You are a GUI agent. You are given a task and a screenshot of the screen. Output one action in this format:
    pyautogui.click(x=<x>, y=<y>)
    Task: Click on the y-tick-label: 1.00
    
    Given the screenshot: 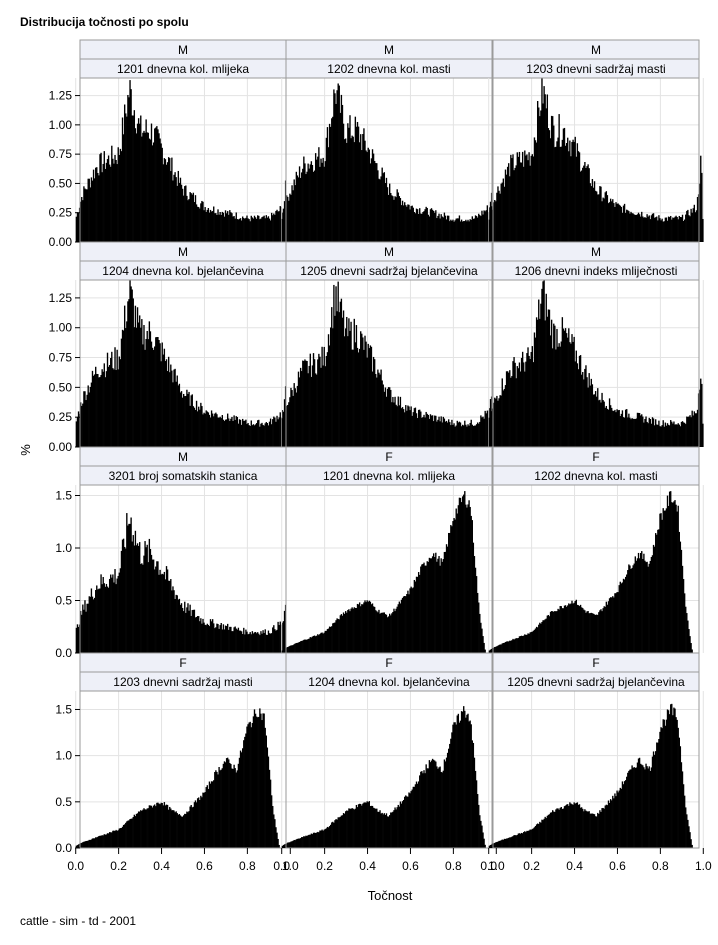 What is the action you would take?
    pyautogui.click(x=61, y=125)
    